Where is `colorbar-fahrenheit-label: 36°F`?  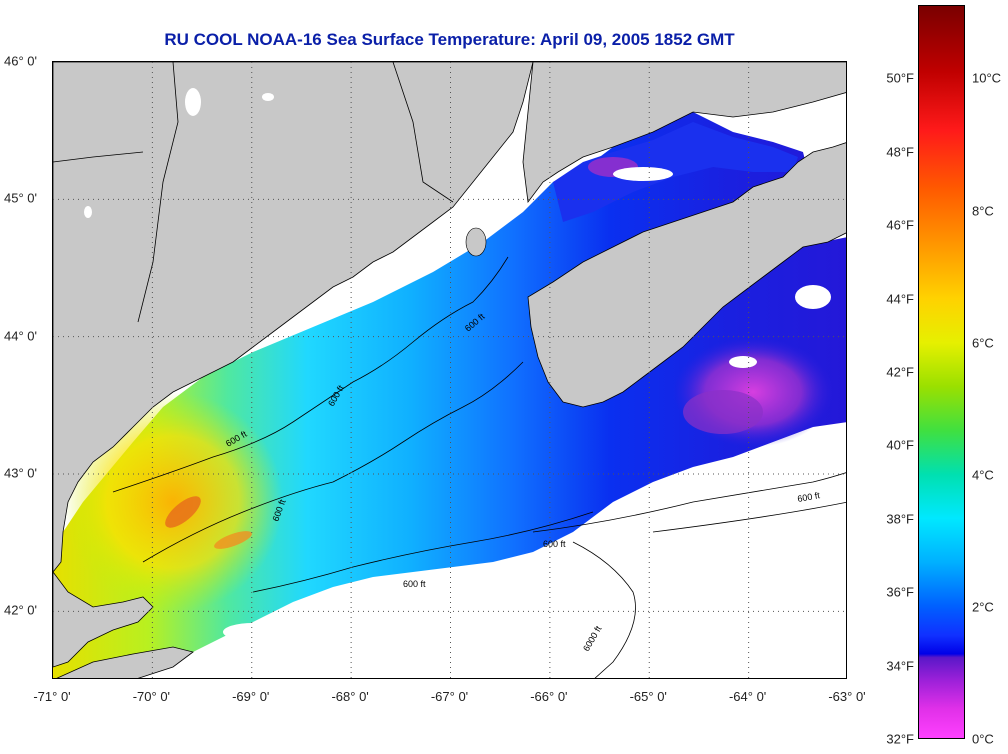
colorbar-fahrenheit-label: 36°F is located at coordinates (900, 592).